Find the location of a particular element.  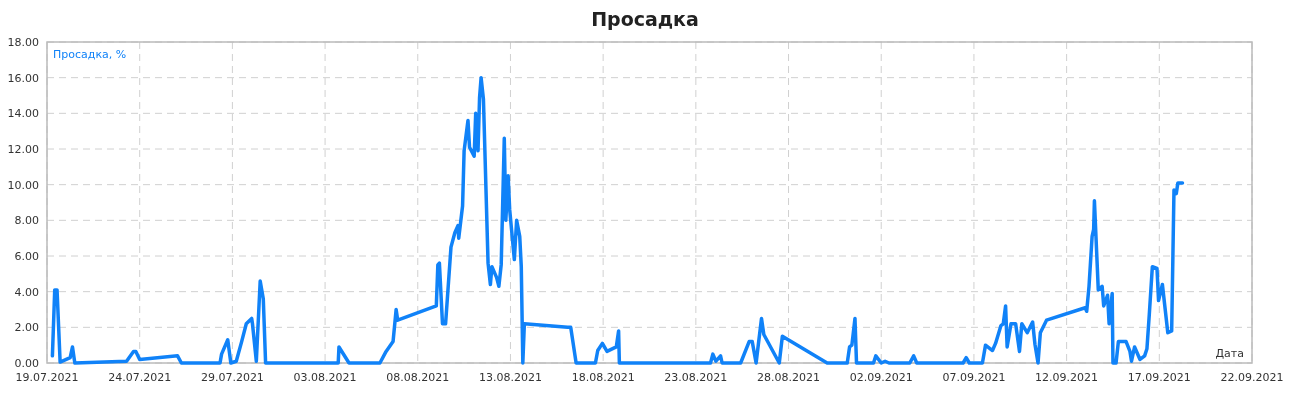

x-tick-label: 24.07.2021 is located at coordinates (140, 377).